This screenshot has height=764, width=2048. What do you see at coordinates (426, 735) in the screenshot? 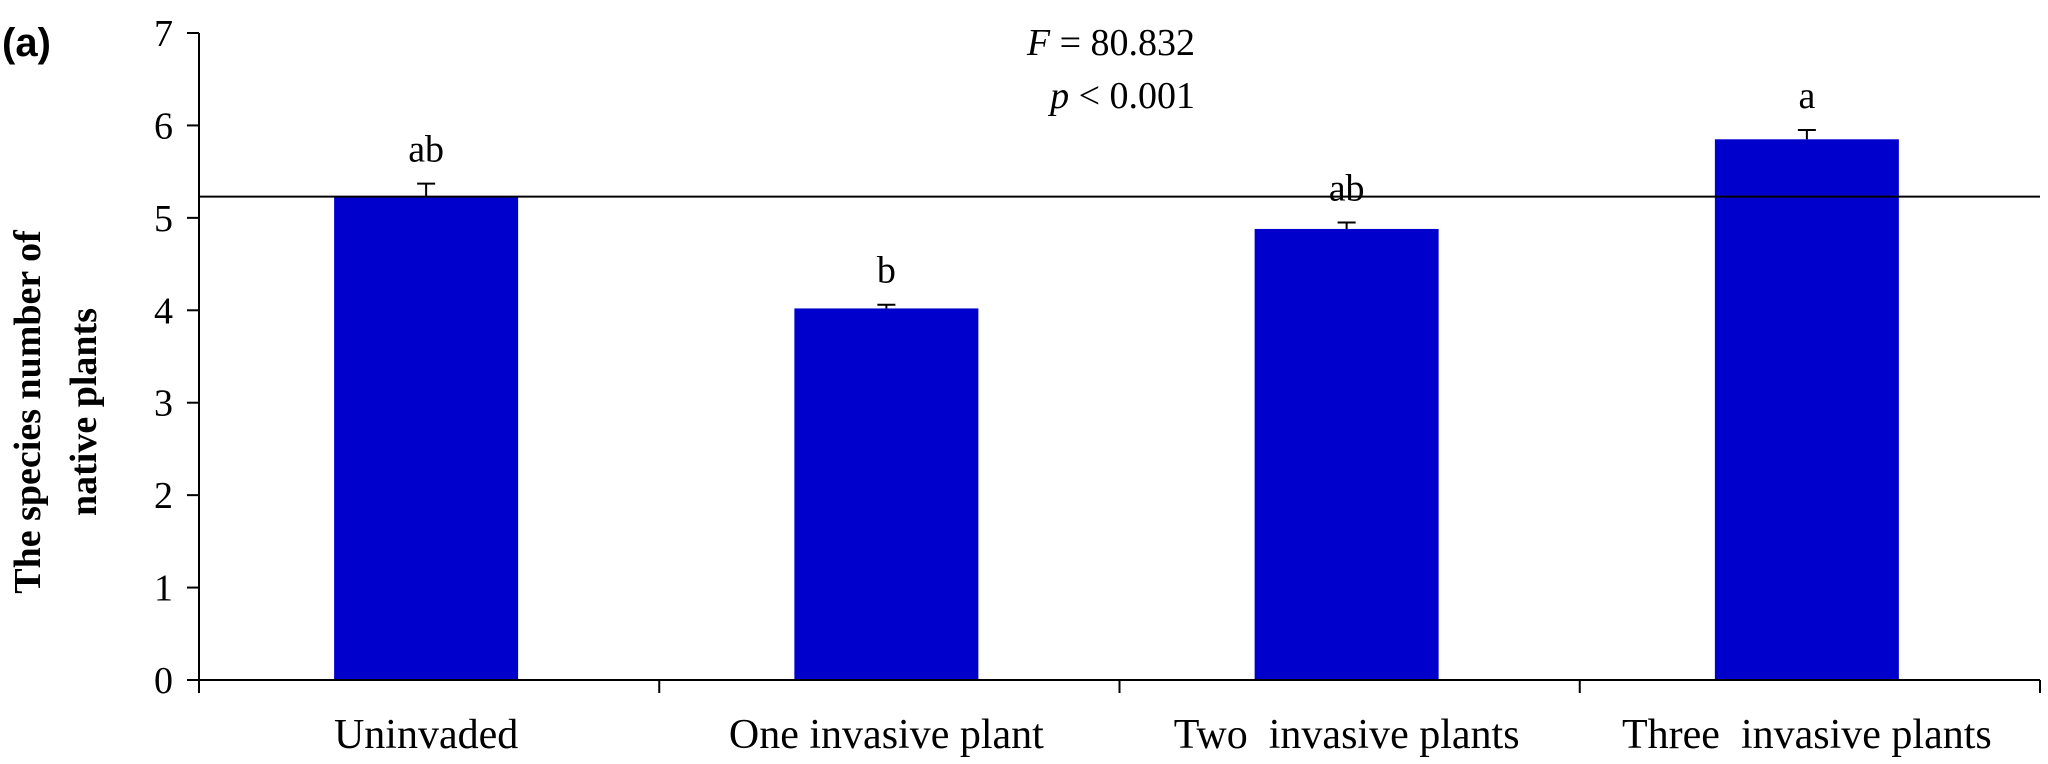
I see `x-tick-label: Uninvaded` at bounding box center [426, 735].